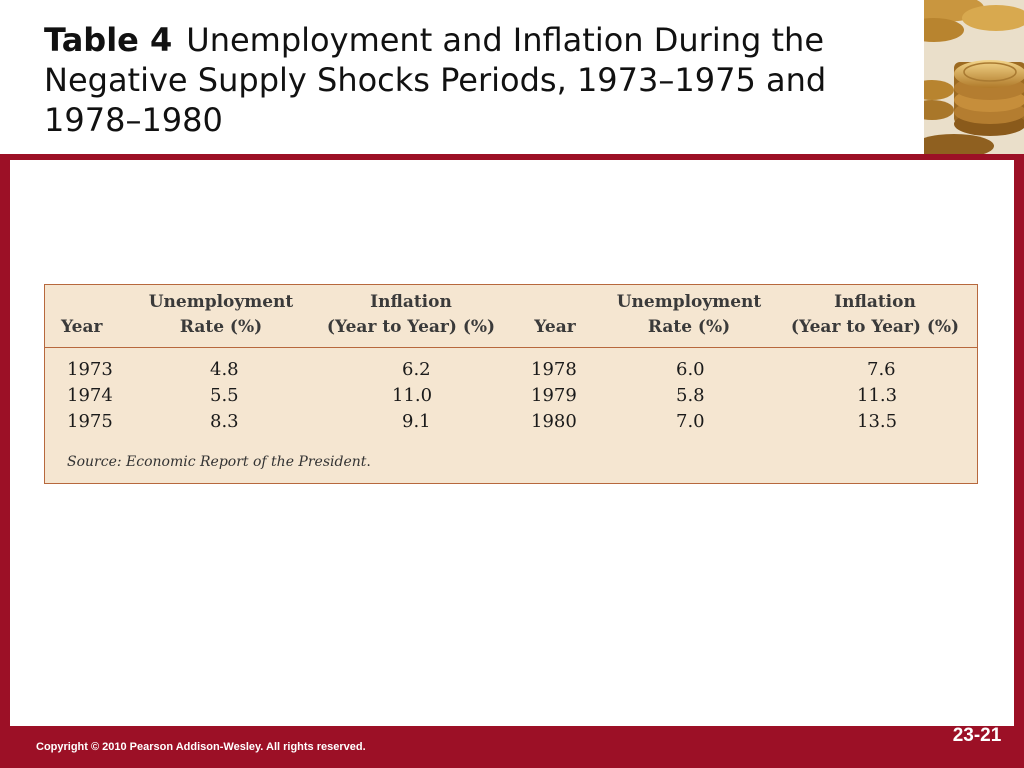 This screenshot has width=1024, height=768. What do you see at coordinates (690, 421) in the screenshot?
I see `cell-unemployment-1980: 7.0` at bounding box center [690, 421].